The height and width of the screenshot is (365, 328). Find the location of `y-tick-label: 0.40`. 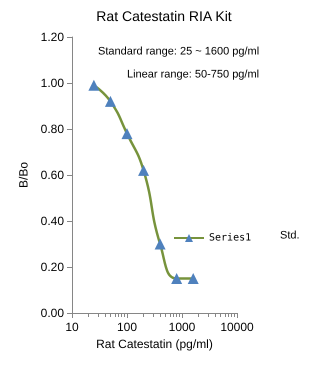

y-tick-label: 0.40 is located at coordinates (52, 221).